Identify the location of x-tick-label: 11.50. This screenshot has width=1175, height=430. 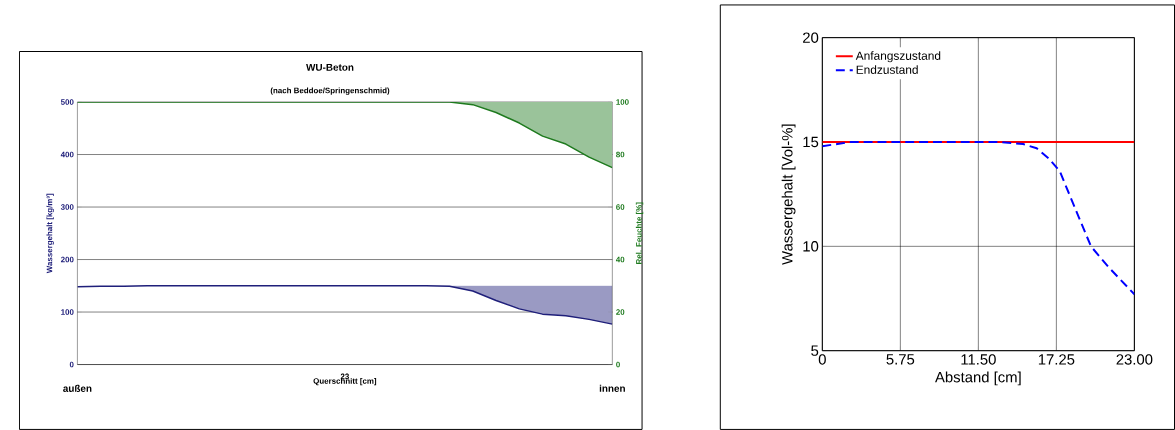
(978, 359).